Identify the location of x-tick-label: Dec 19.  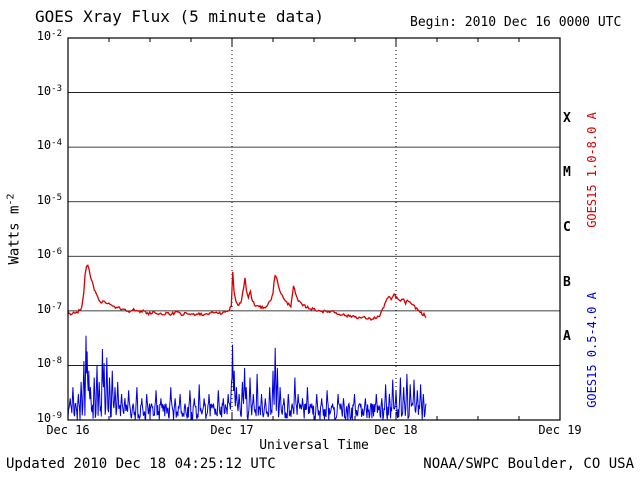
(560, 430).